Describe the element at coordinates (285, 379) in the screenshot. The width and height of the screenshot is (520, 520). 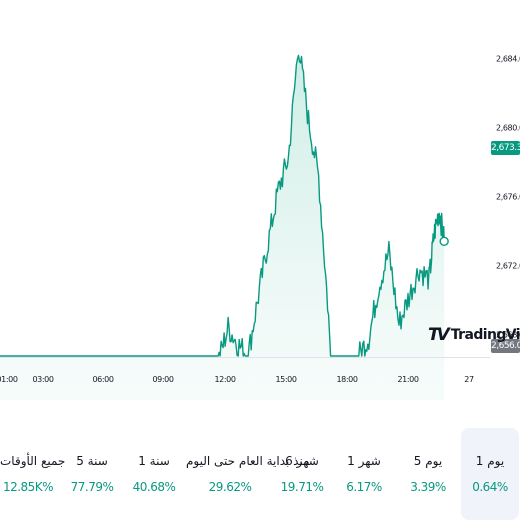
I see `x-tick-label: 15:00` at that location.